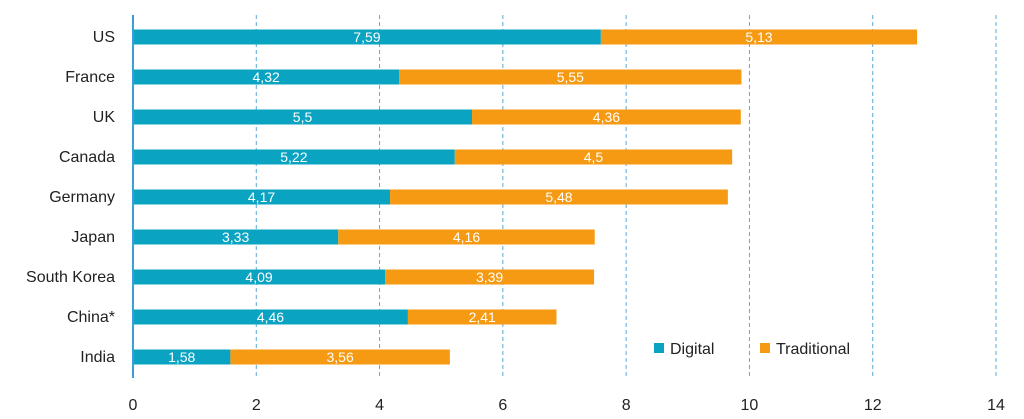 The image size is (1024, 419). I want to click on bar-traditional-china, so click(482, 317).